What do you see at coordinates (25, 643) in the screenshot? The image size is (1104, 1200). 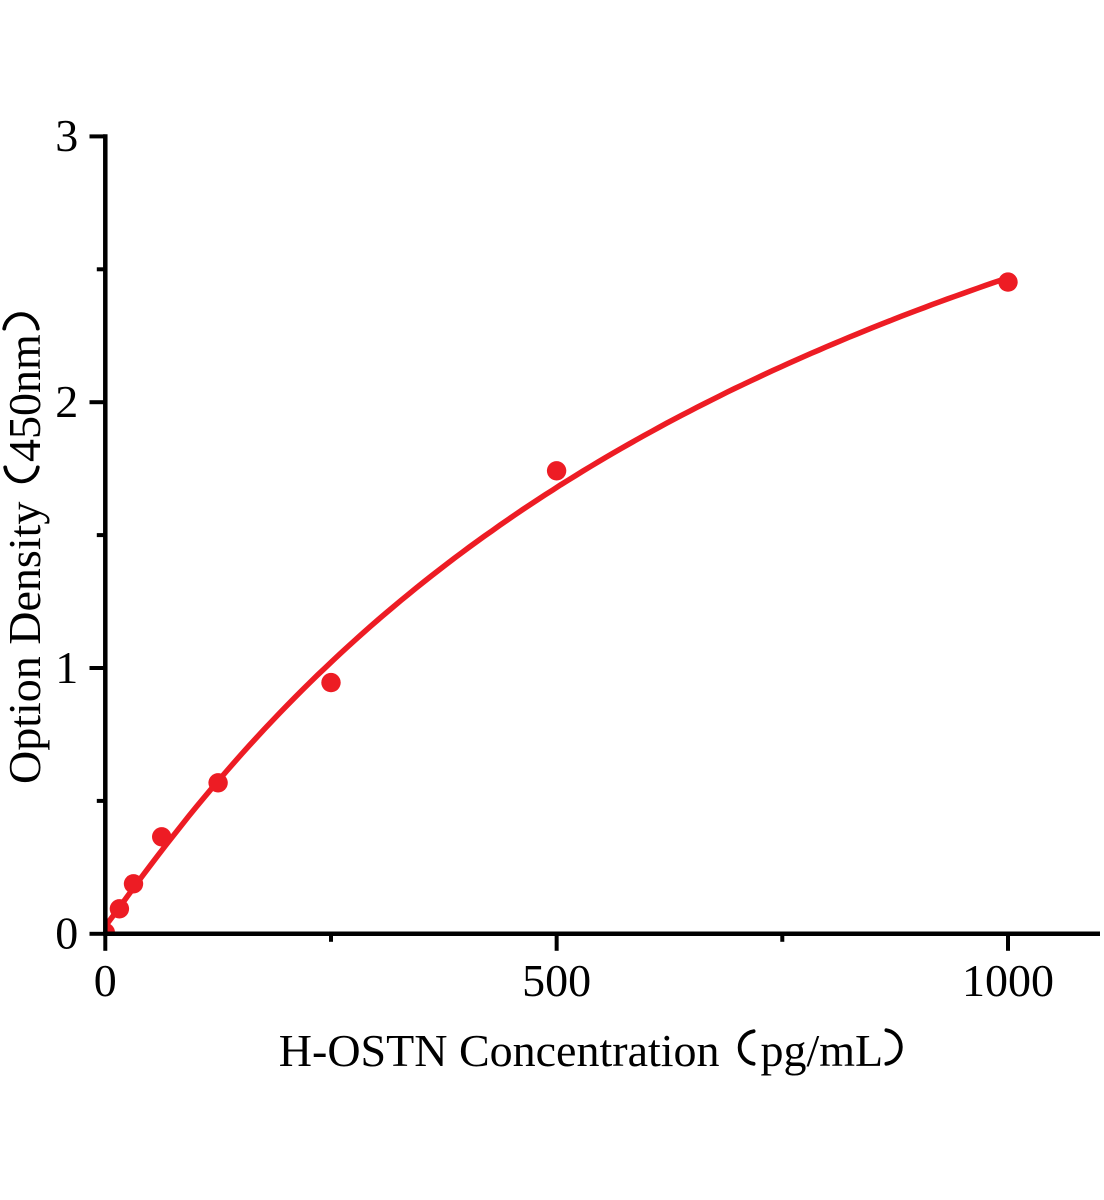 I see `svg-text: Option Density` at bounding box center [25, 643].